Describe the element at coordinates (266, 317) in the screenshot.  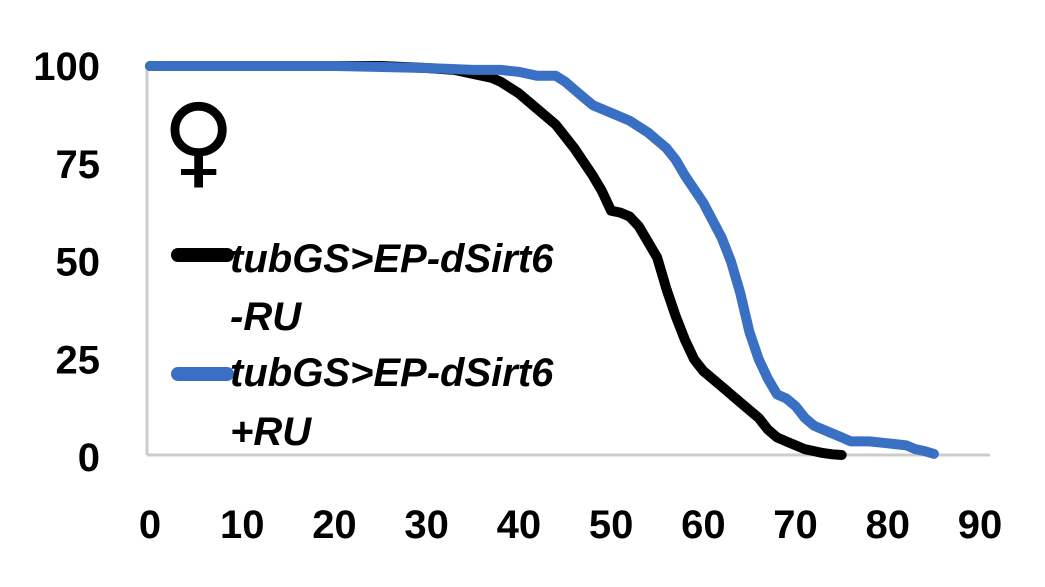
I see `legend-label-series-1-line2: -RU` at that location.